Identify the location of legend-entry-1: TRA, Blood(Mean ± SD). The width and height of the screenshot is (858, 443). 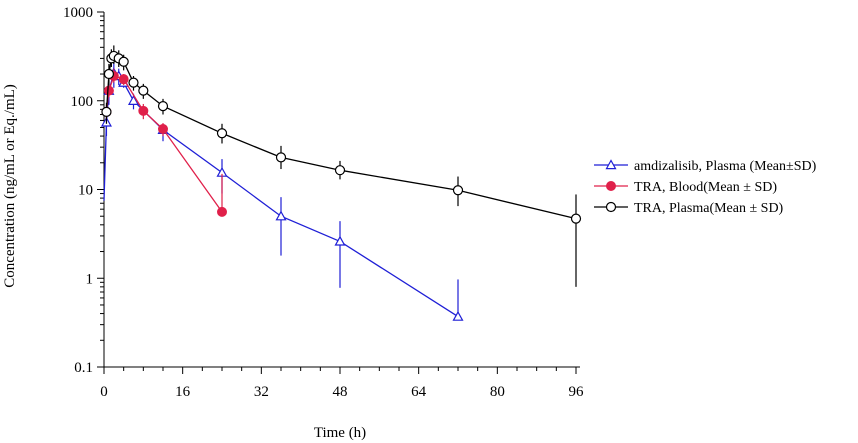
(685, 187).